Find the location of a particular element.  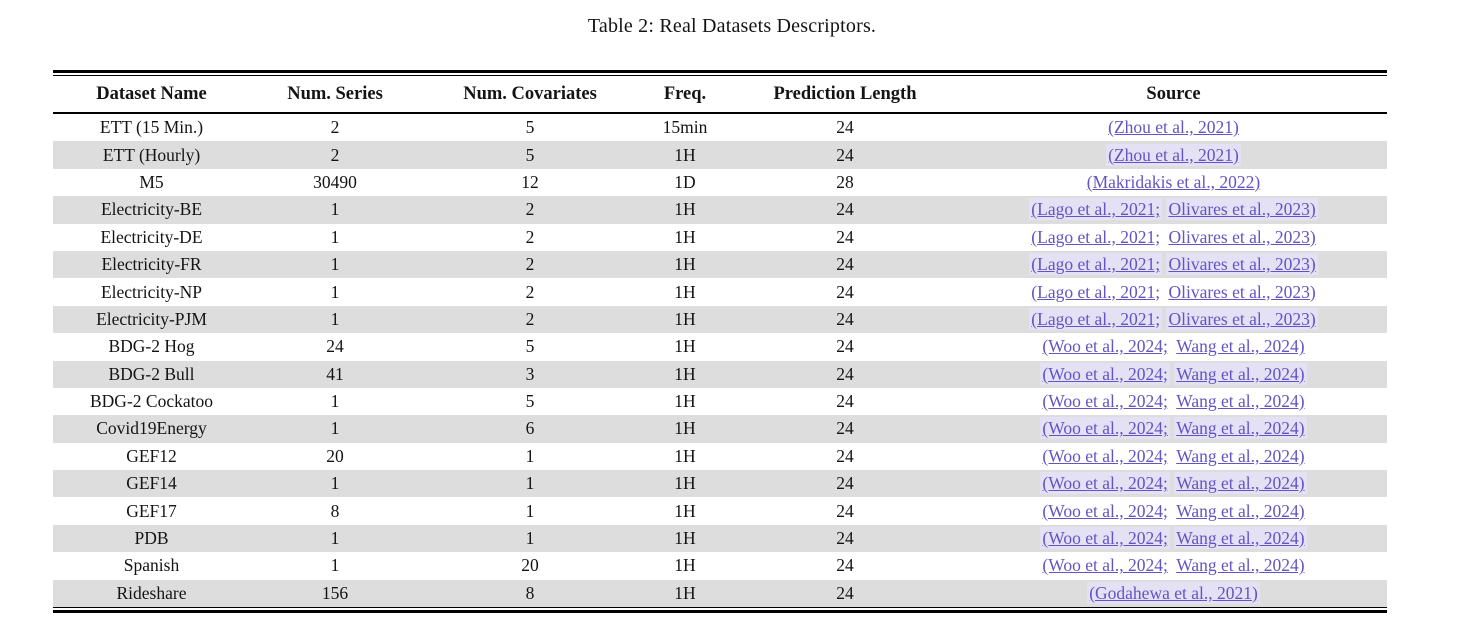

cell-num-covariates: 12 is located at coordinates (530, 181).